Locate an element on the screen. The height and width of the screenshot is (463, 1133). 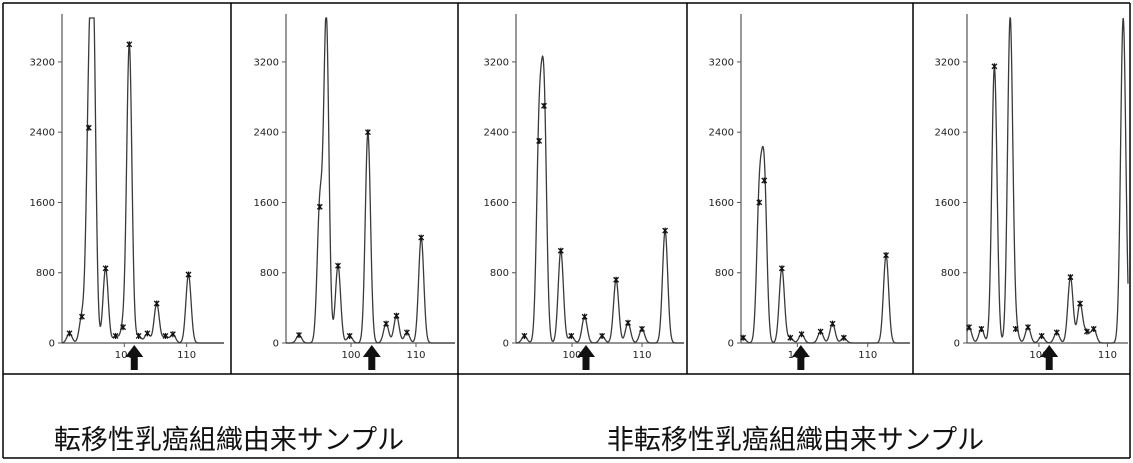
chart-panel-3: 0 800 1600 2400 3200 100 110 is located at coordinates (584, 192).